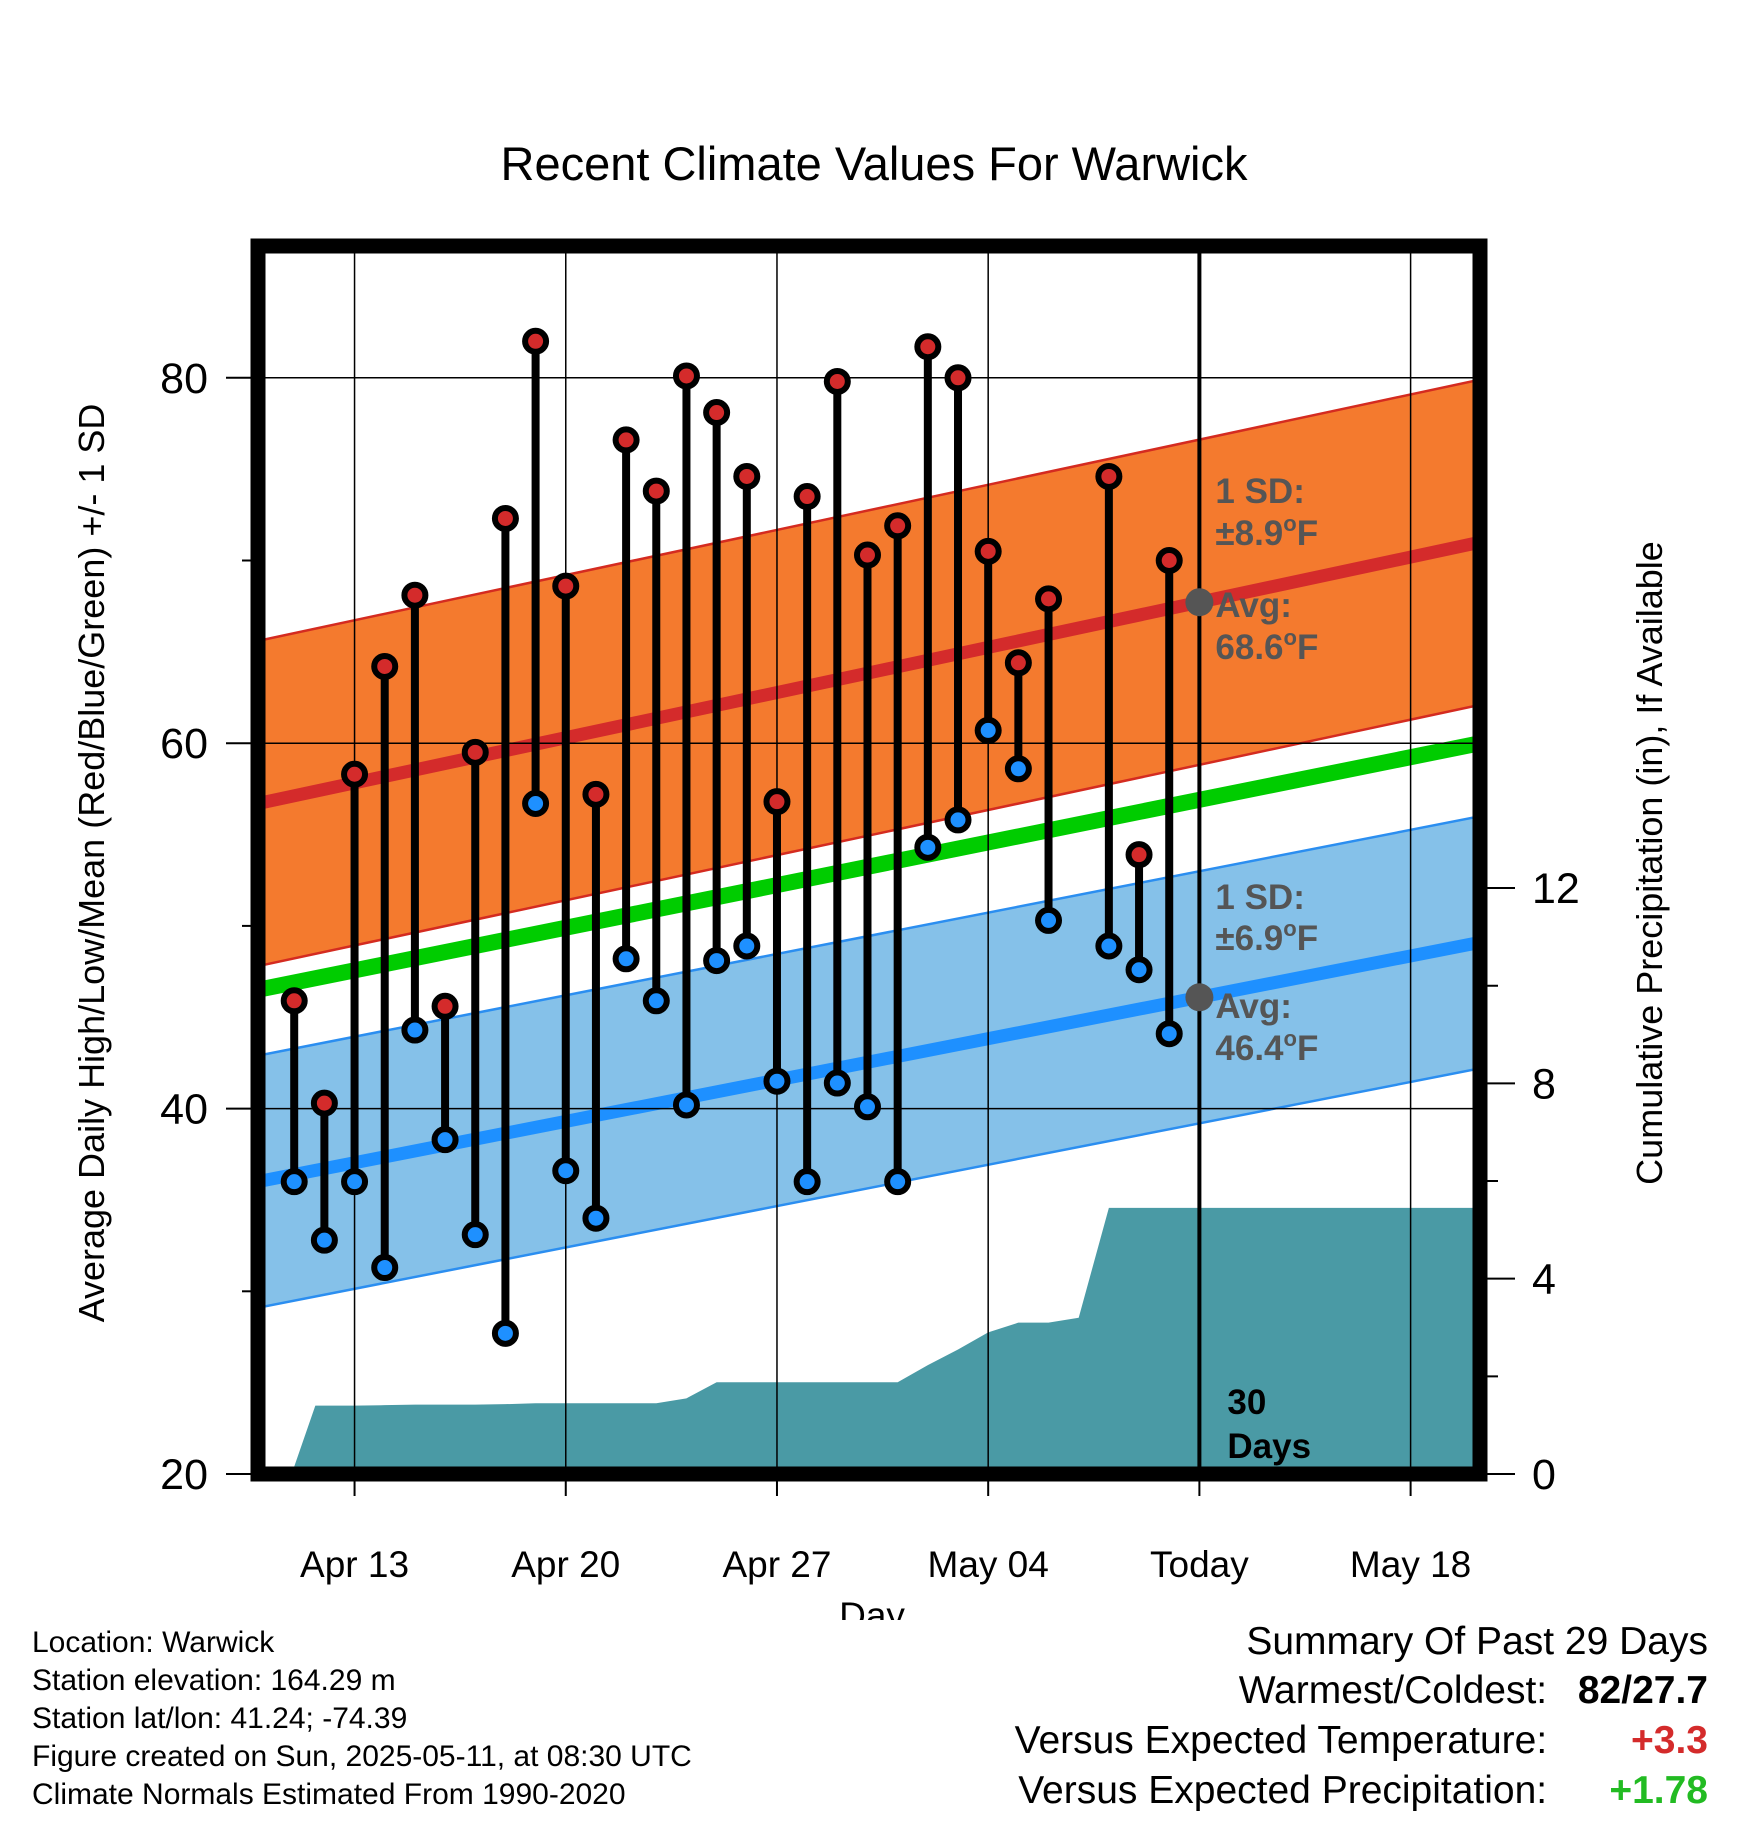  I want to click on today-low-avg-marker, so click(1199, 997).